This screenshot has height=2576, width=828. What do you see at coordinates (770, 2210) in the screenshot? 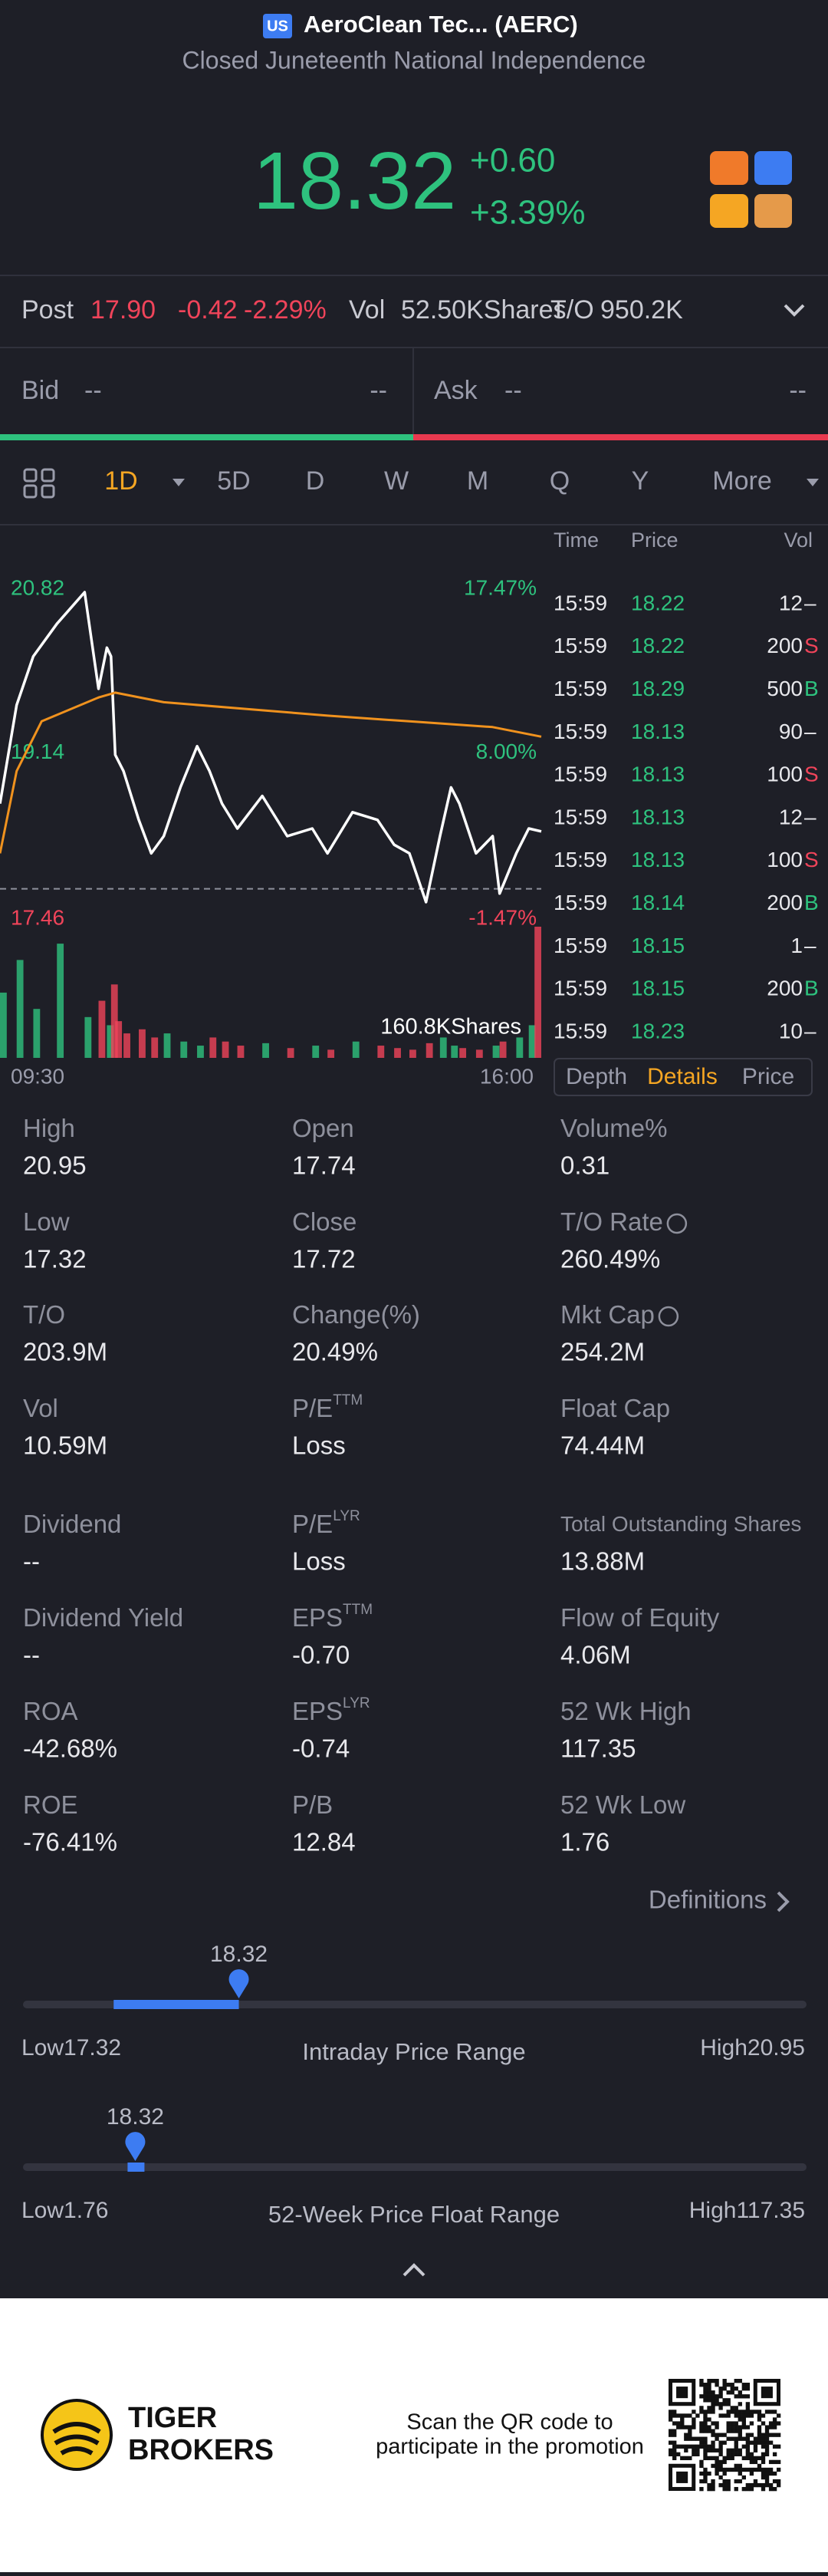
I see `range-high-value: 117.35` at bounding box center [770, 2210].